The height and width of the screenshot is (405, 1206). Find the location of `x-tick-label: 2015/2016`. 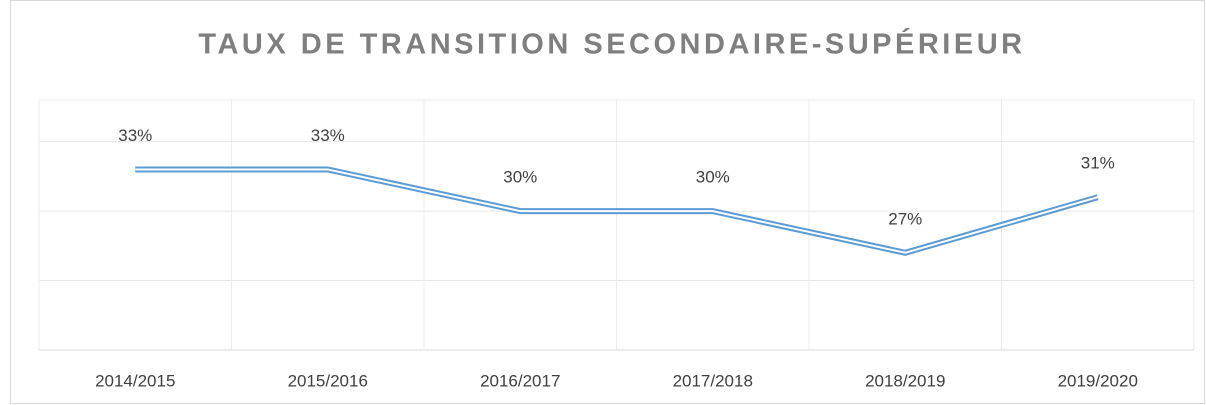

x-tick-label: 2015/2016 is located at coordinates (328, 380).